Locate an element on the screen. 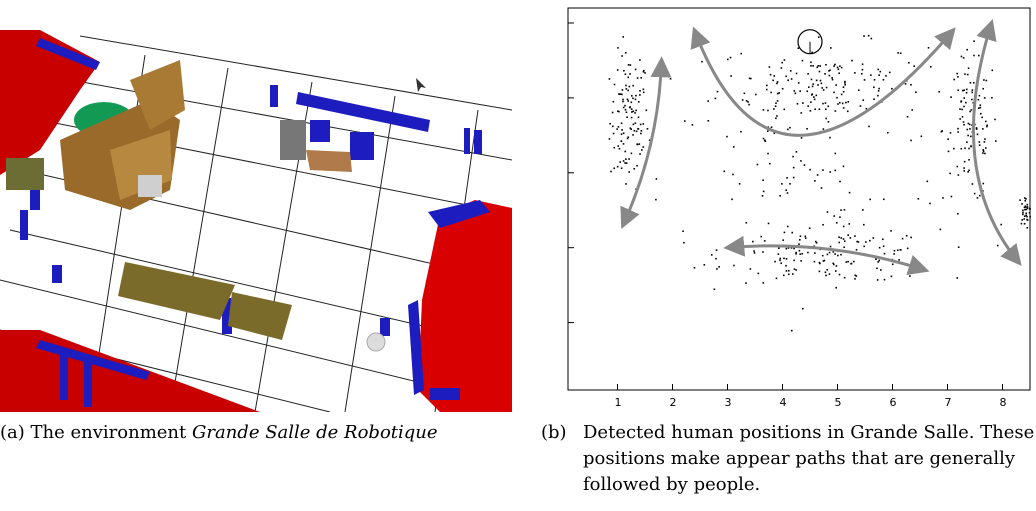 The width and height of the screenshot is (1036, 511). small-desk is located at coordinates (329, 161).